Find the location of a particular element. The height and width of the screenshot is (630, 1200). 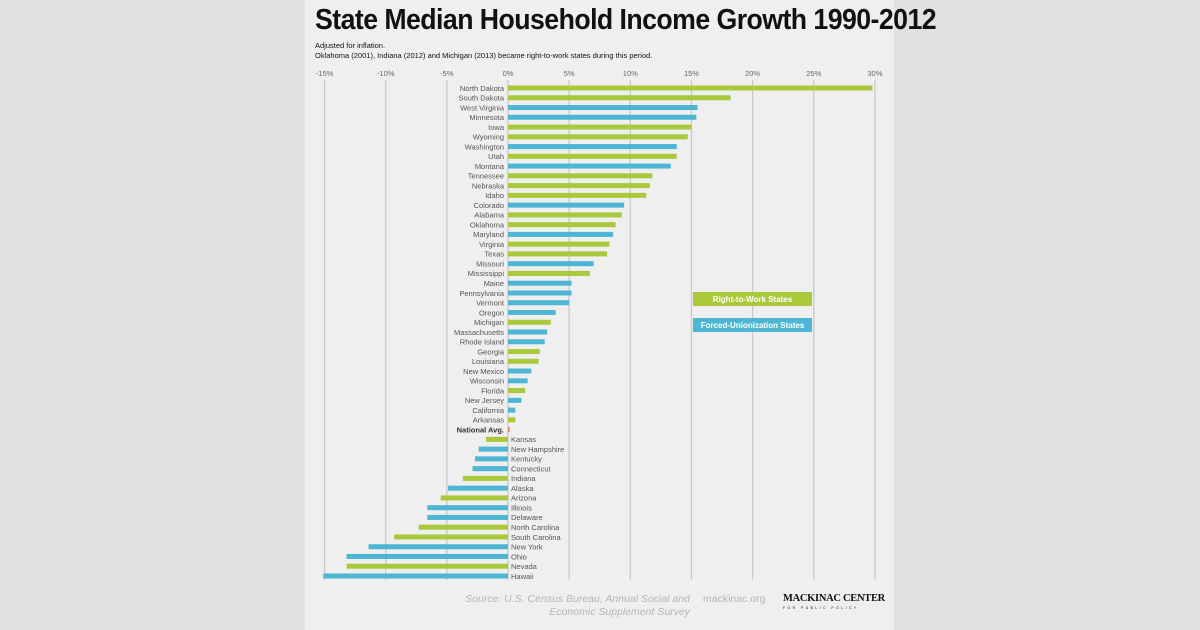

bar-utah is located at coordinates (592, 156).